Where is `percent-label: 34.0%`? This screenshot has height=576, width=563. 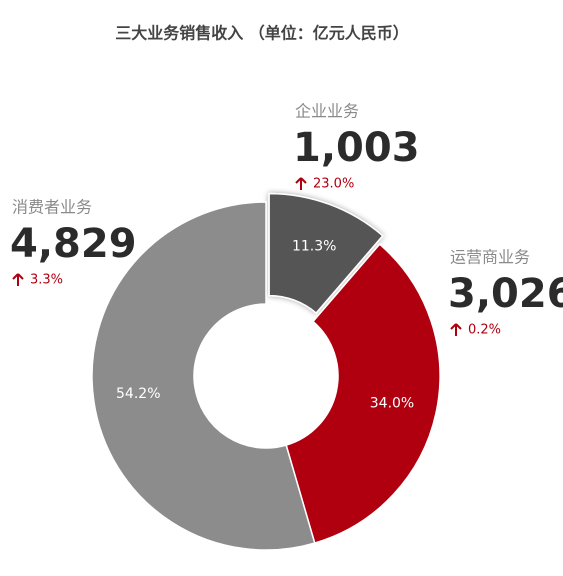 percent-label: 34.0% is located at coordinates (392, 404).